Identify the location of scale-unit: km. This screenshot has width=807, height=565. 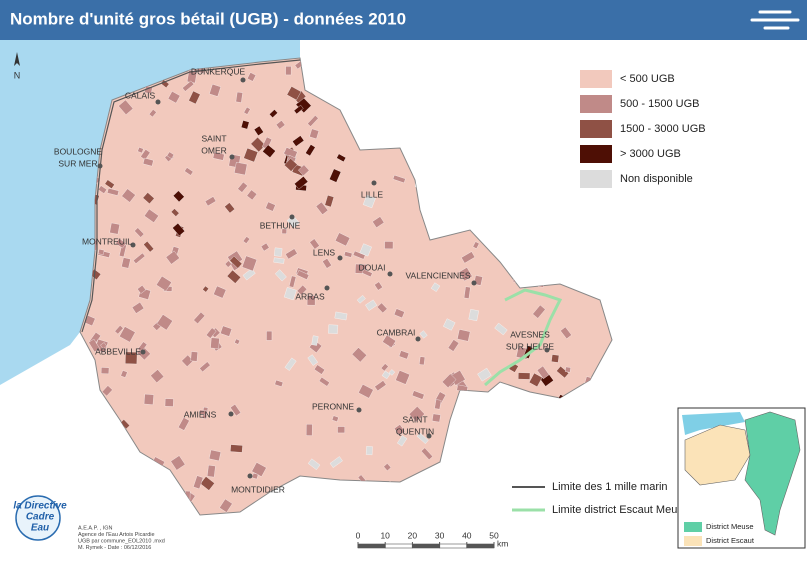
(502, 543).